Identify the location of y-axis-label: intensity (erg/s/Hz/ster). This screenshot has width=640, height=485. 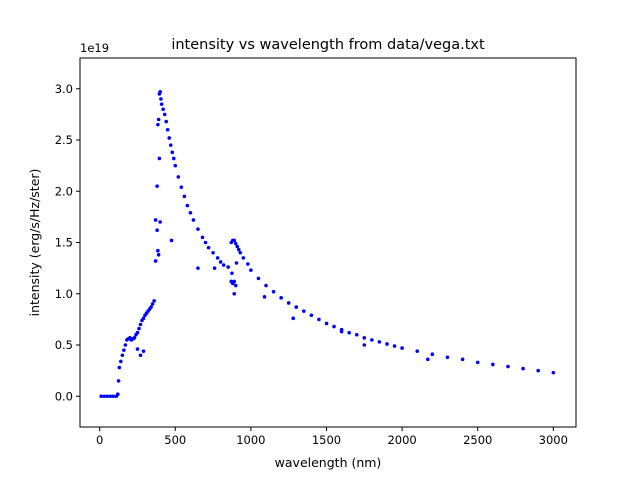
(34, 243).